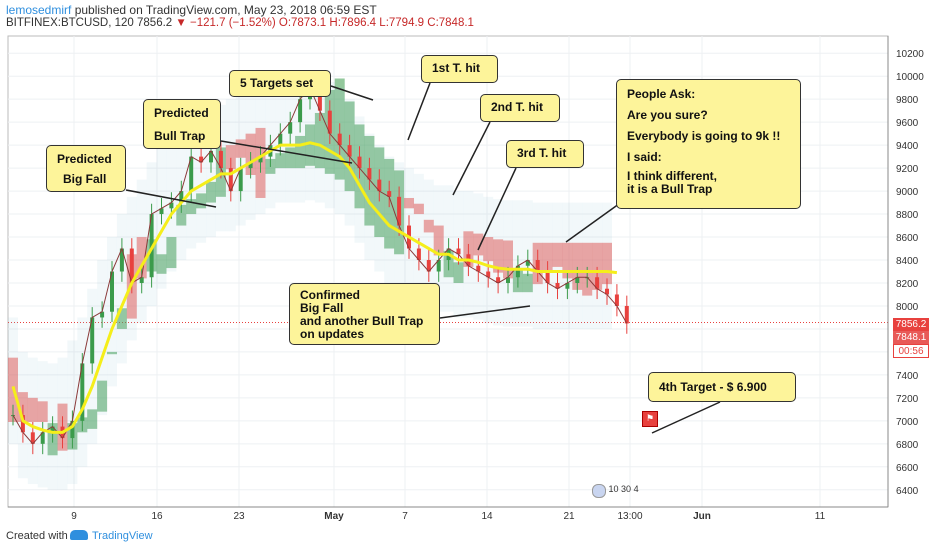  Describe the element at coordinates (181, 113) in the screenshot. I see `note-text: Predicted` at that location.